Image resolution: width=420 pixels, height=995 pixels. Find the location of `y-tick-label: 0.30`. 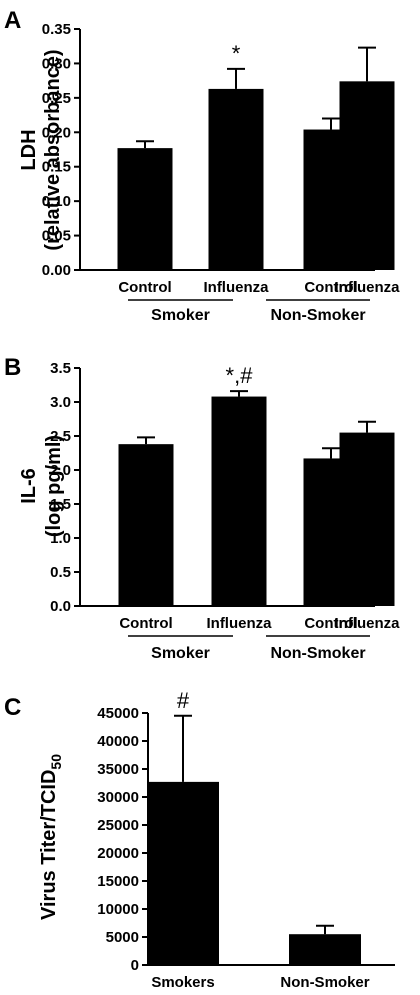

y-tick-label: 0.30 is located at coordinates (56, 63).